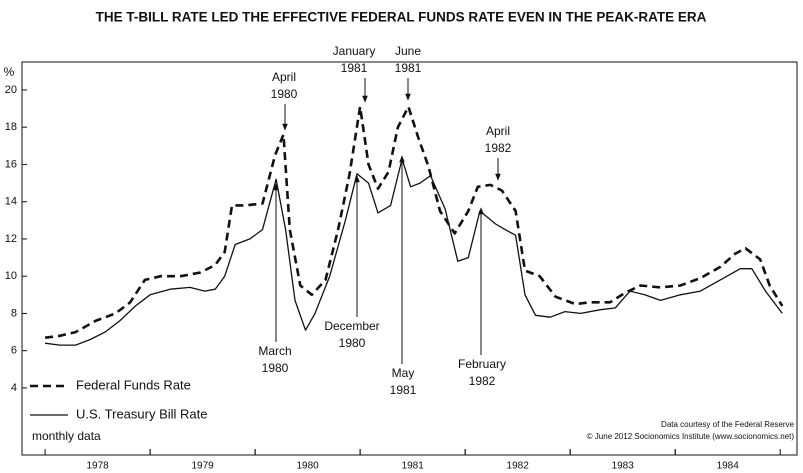 The width and height of the screenshot is (803, 473). What do you see at coordinates (14, 351) in the screenshot?
I see `y-tick-label: 6` at bounding box center [14, 351].